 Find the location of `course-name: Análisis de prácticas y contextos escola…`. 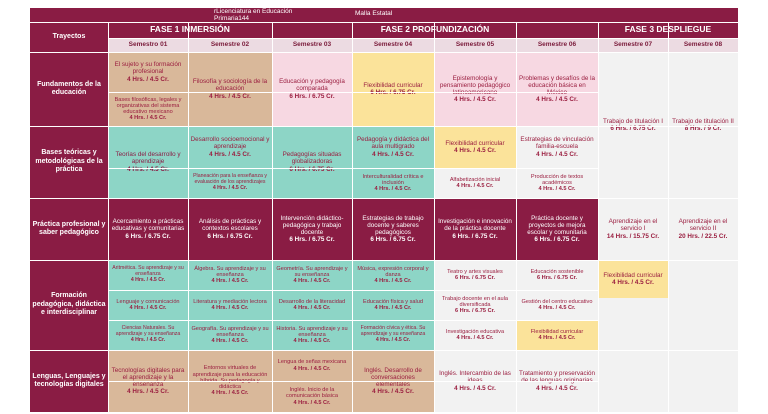

course-name: Análisis de prácticas y contextos escola… is located at coordinates (230, 225).